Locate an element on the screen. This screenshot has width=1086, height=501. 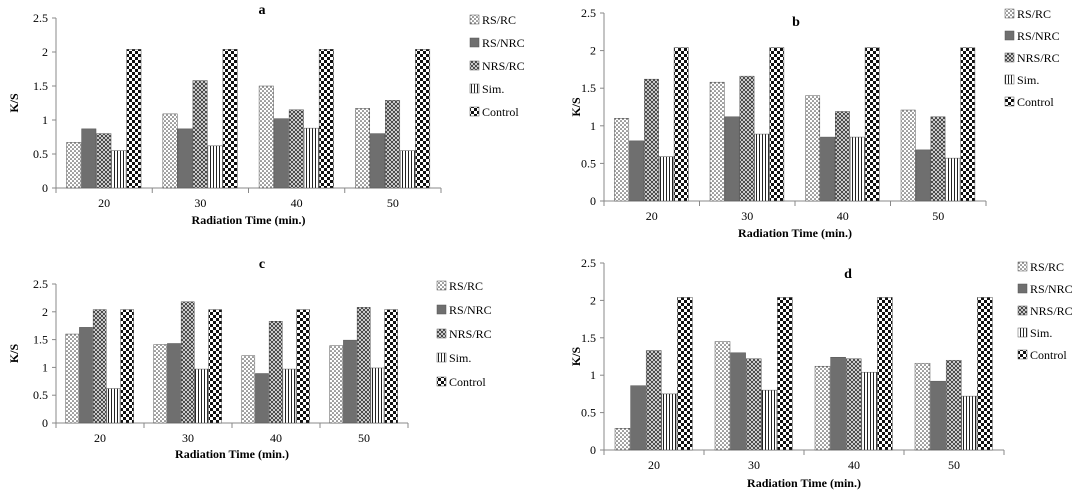
panel-title: a is located at coordinates (262, 10).